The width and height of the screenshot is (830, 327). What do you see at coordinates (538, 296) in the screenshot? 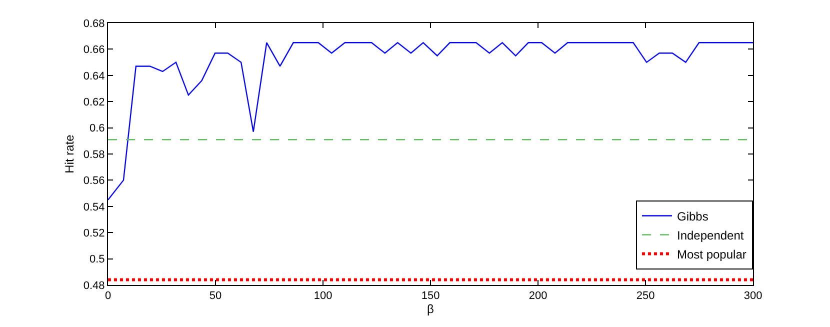
I see `x-tick-label: 200` at bounding box center [538, 296].